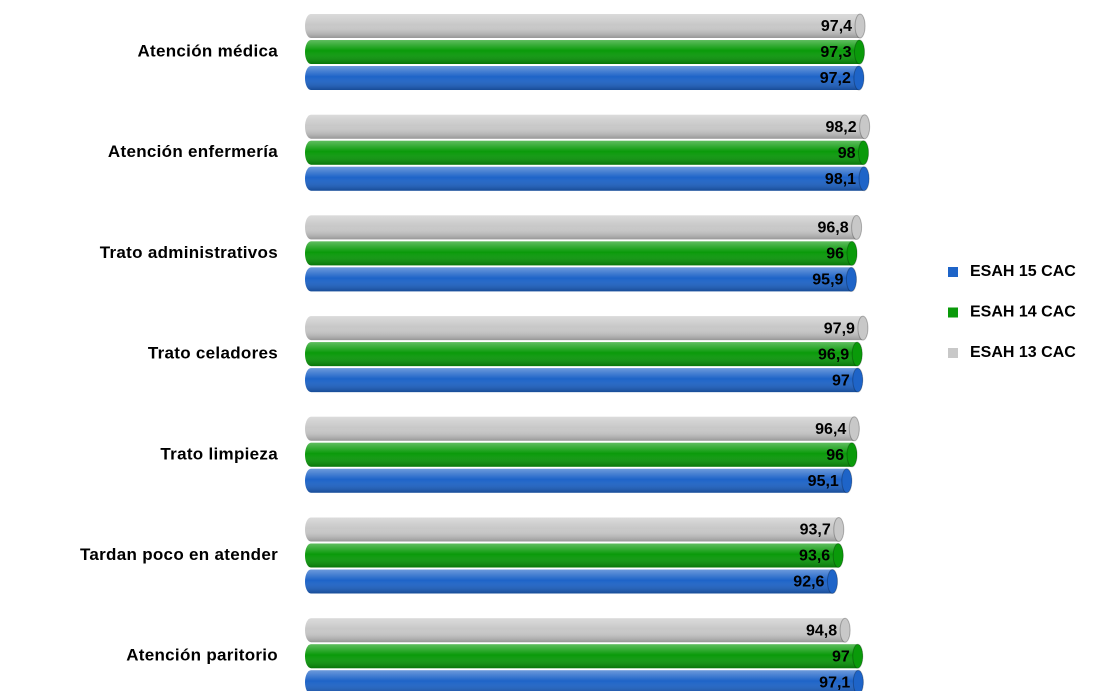  What do you see at coordinates (179, 554) in the screenshot?
I see `category-label: Tardan poco en atender` at bounding box center [179, 554].